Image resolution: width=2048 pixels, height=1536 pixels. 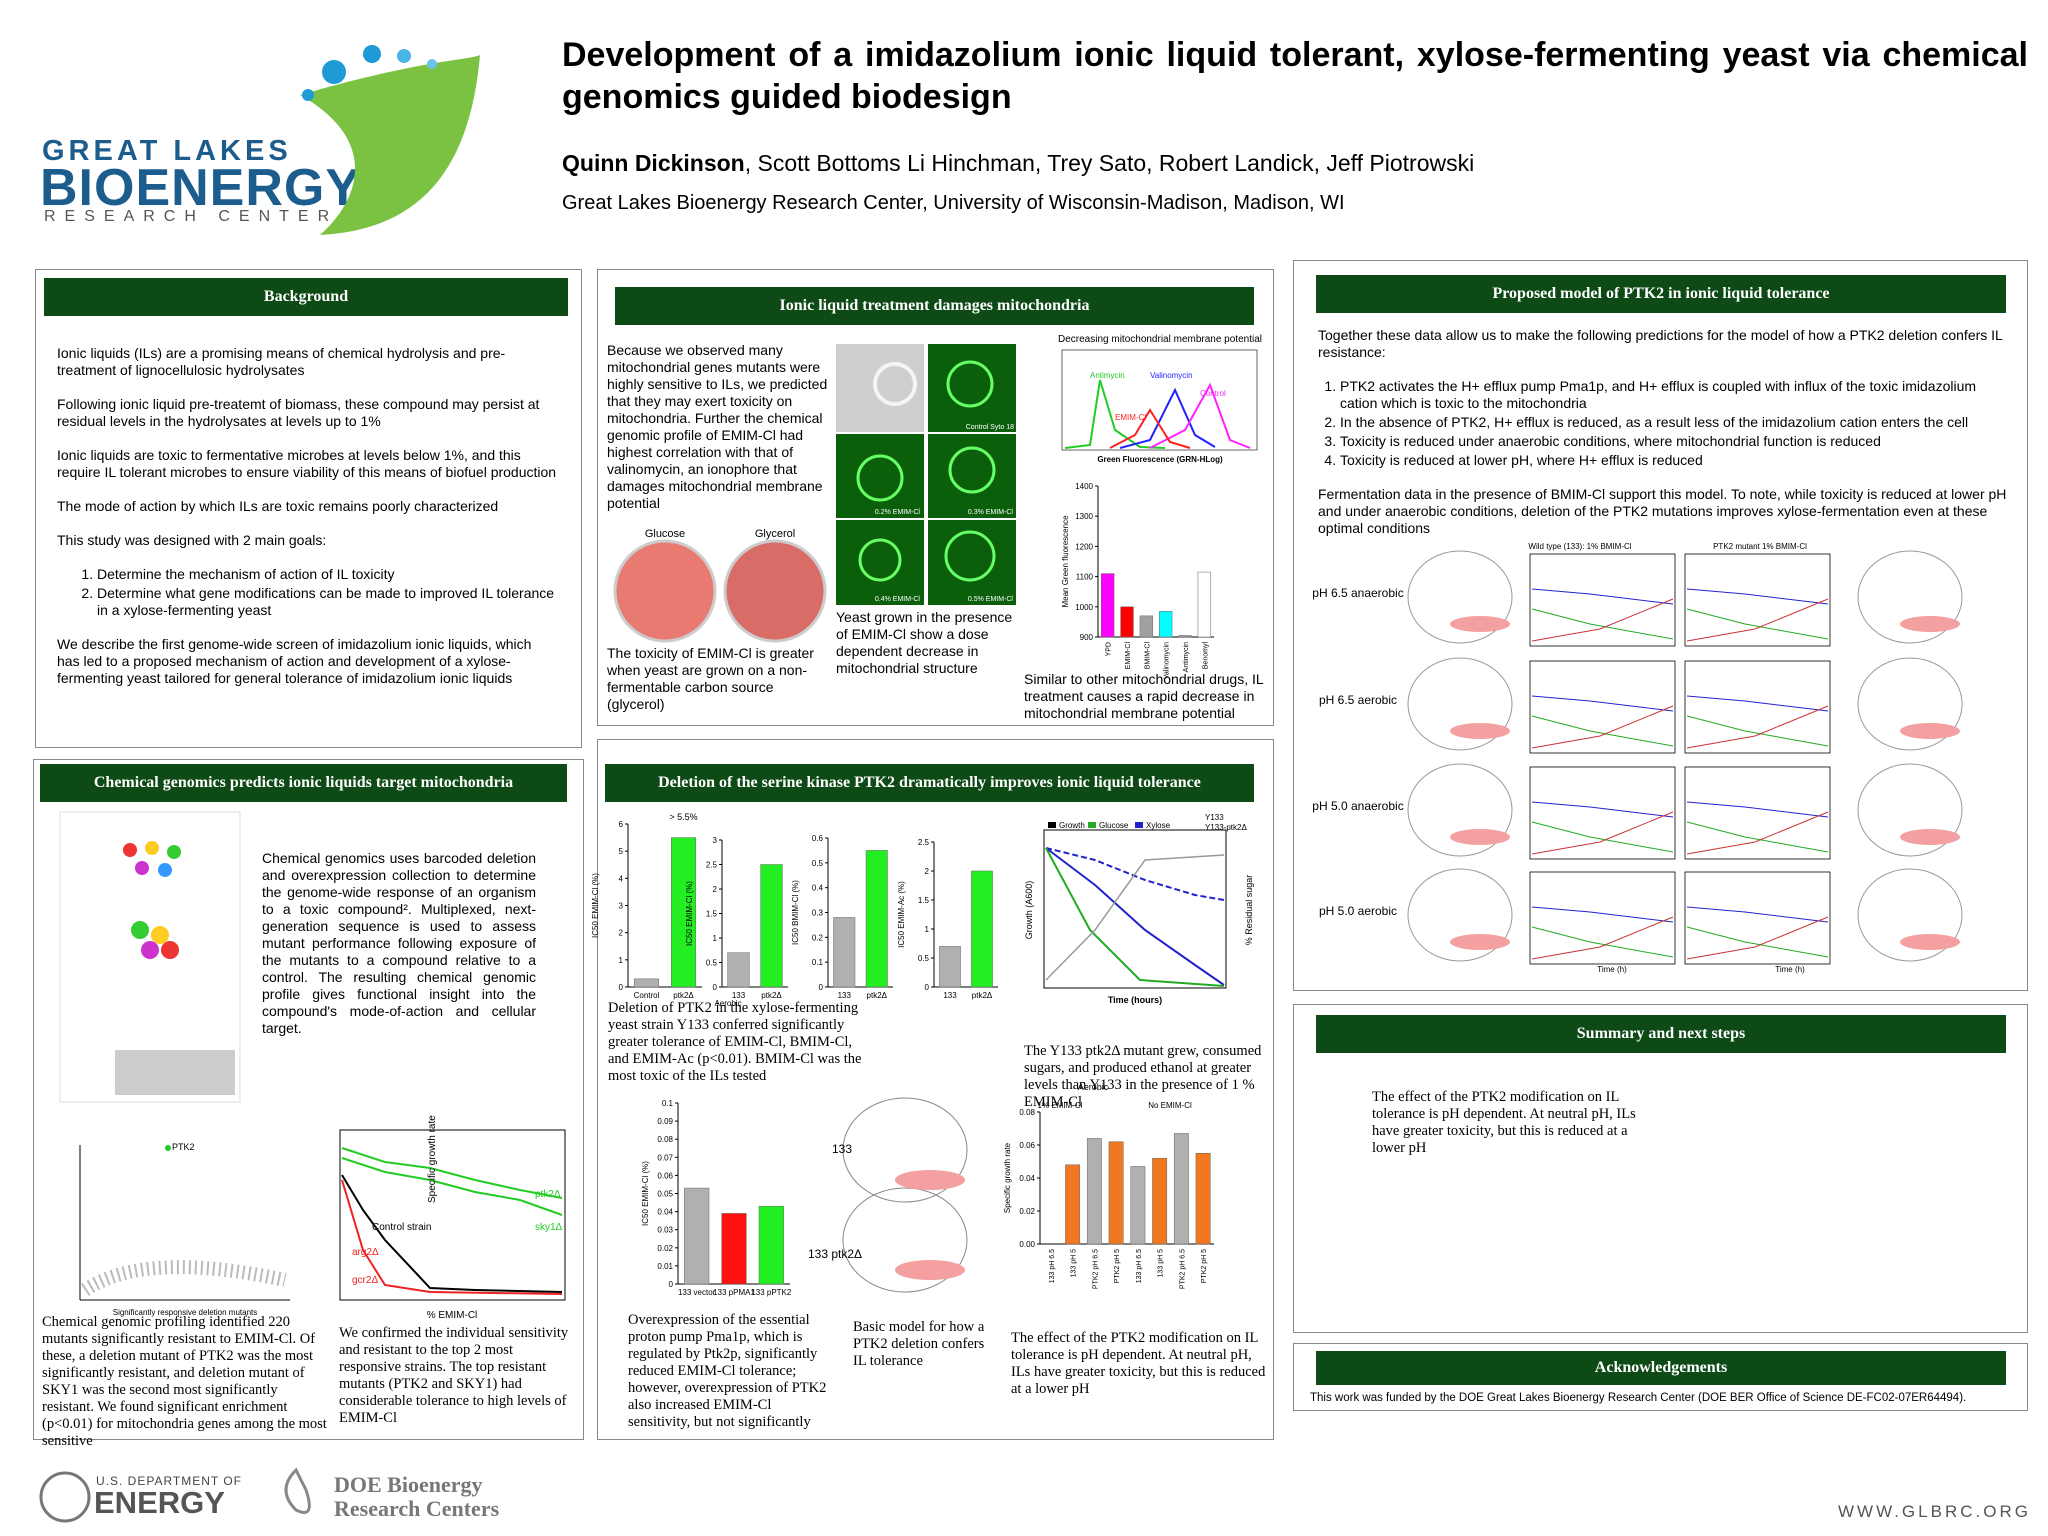 What do you see at coordinates (65, 1497) in the screenshot?
I see `doe-seal` at bounding box center [65, 1497].